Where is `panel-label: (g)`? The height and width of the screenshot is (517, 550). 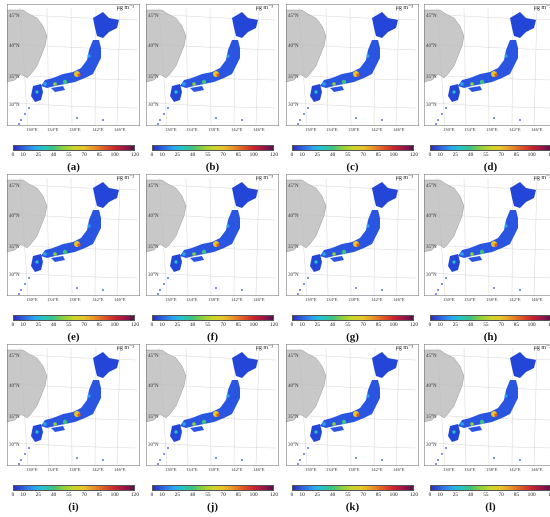
panel-label: (g) is located at coordinates (352, 337).